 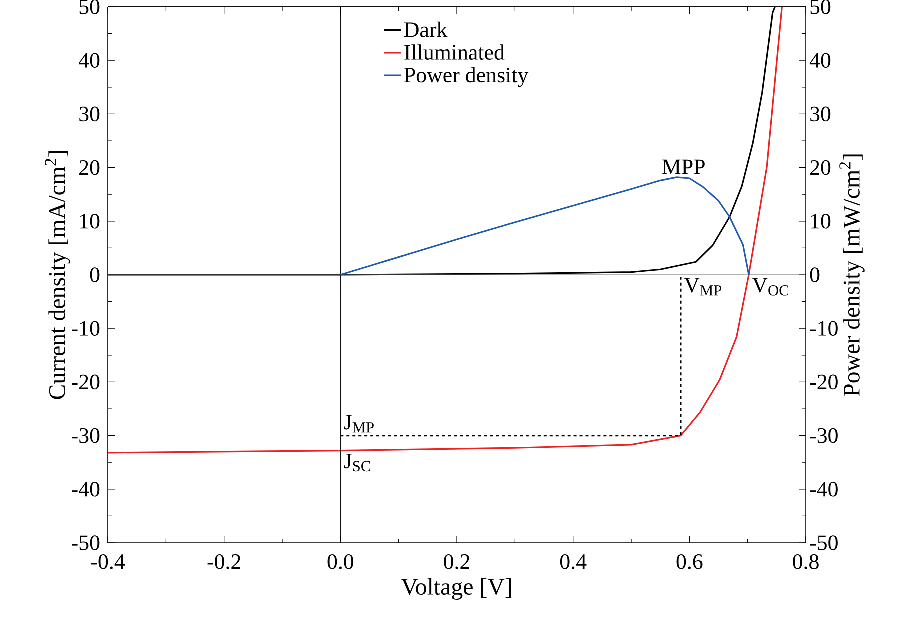 I want to click on annotation: J$_{SC}$, so click(x=357, y=463).